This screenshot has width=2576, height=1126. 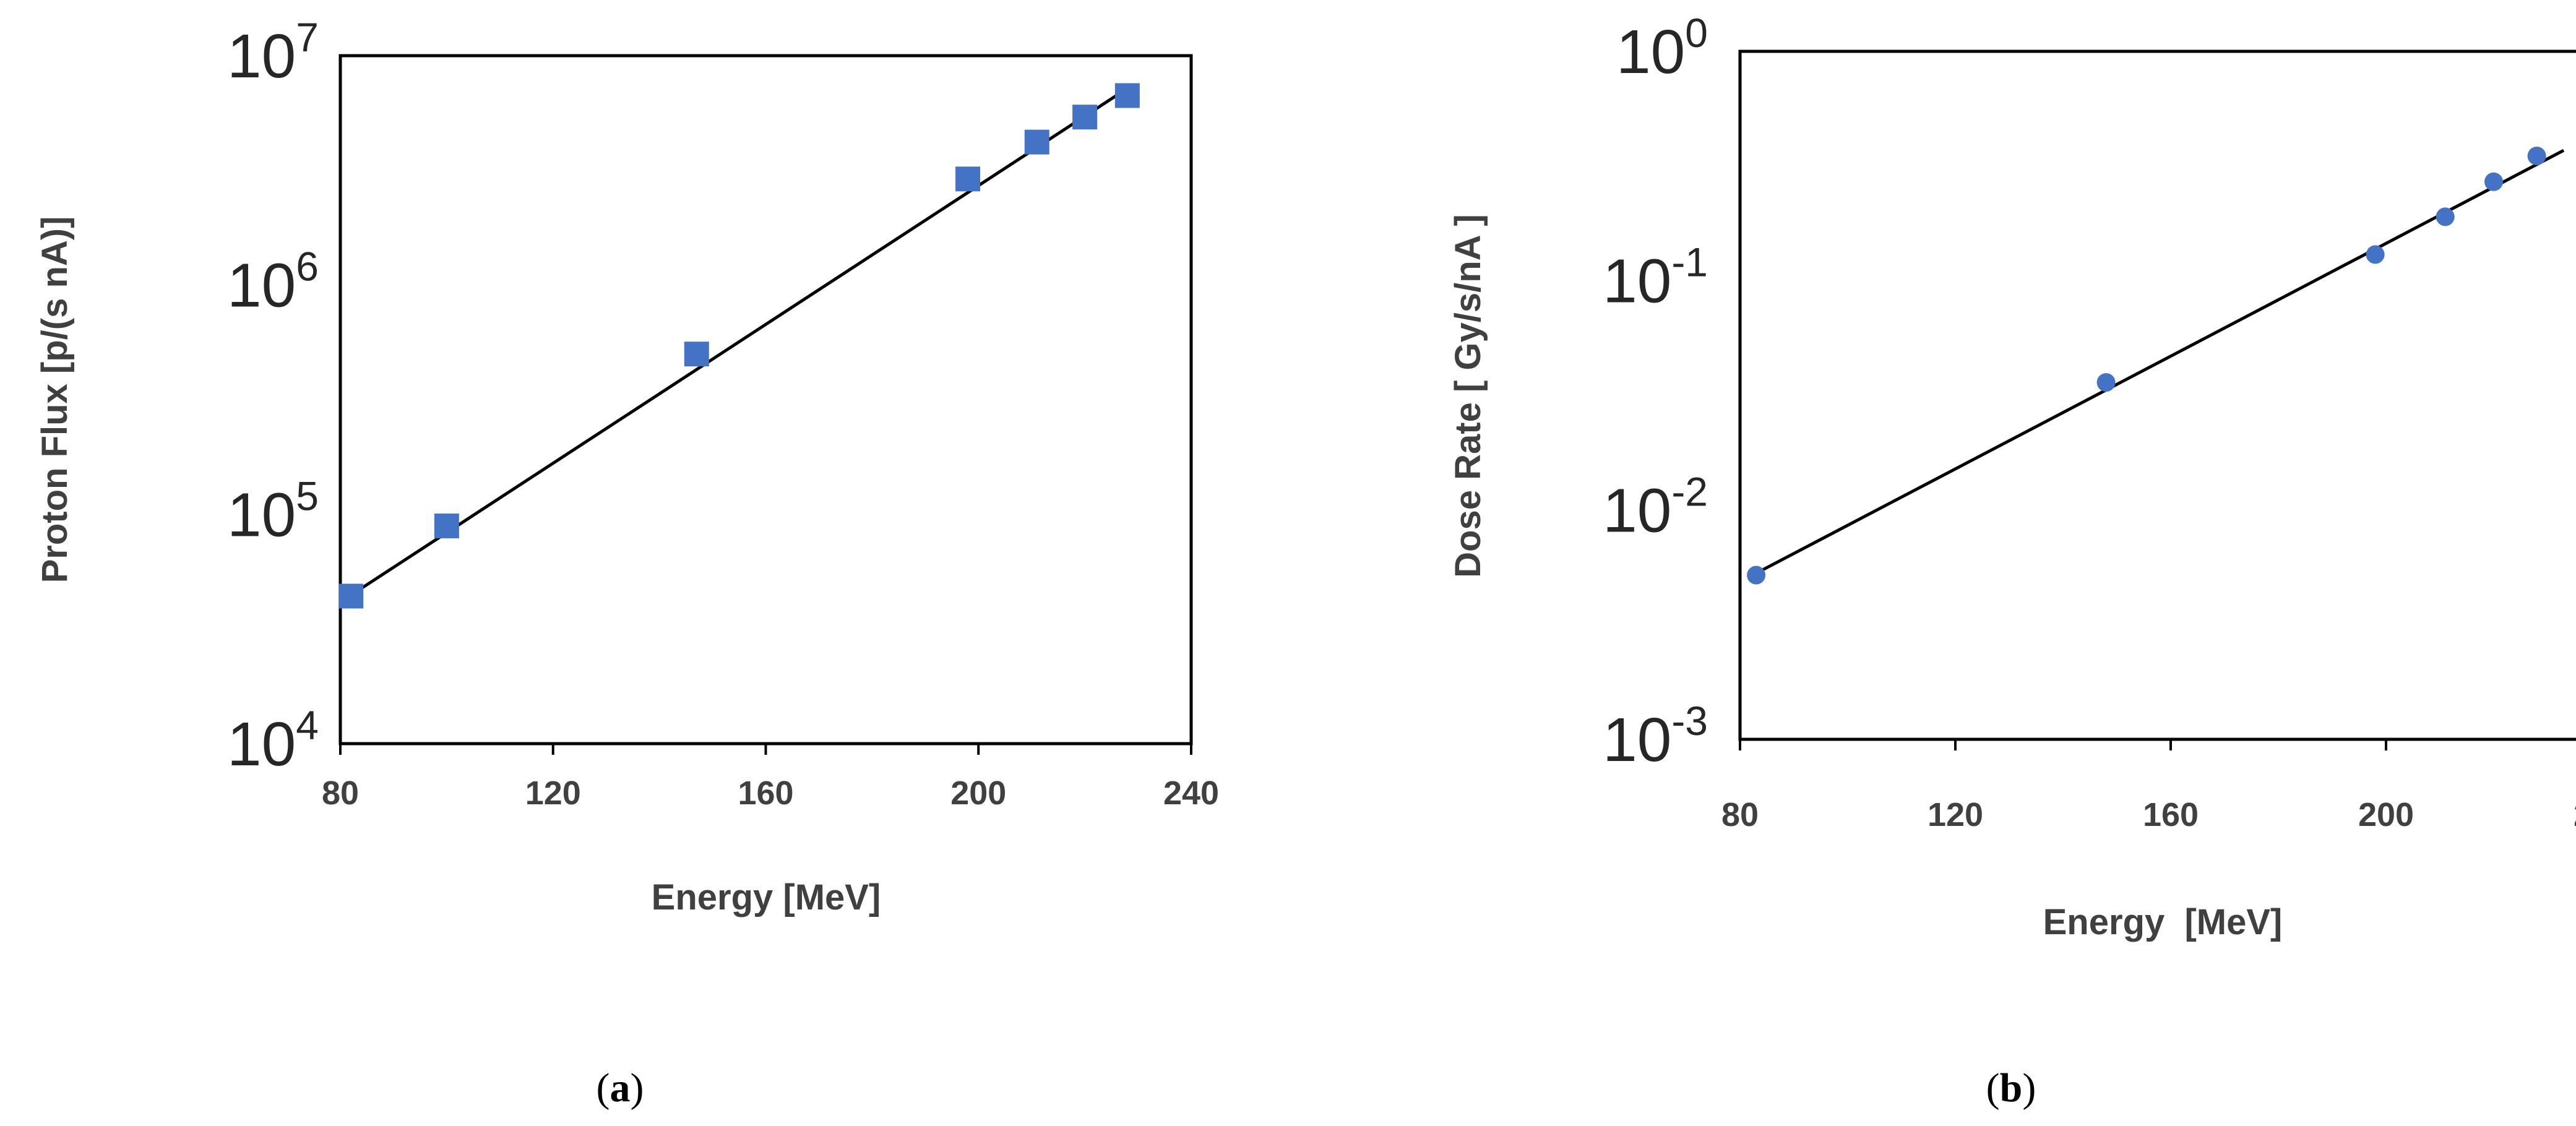 What do you see at coordinates (2011, 1088) in the screenshot?
I see `caption-b: (b)` at bounding box center [2011, 1088].